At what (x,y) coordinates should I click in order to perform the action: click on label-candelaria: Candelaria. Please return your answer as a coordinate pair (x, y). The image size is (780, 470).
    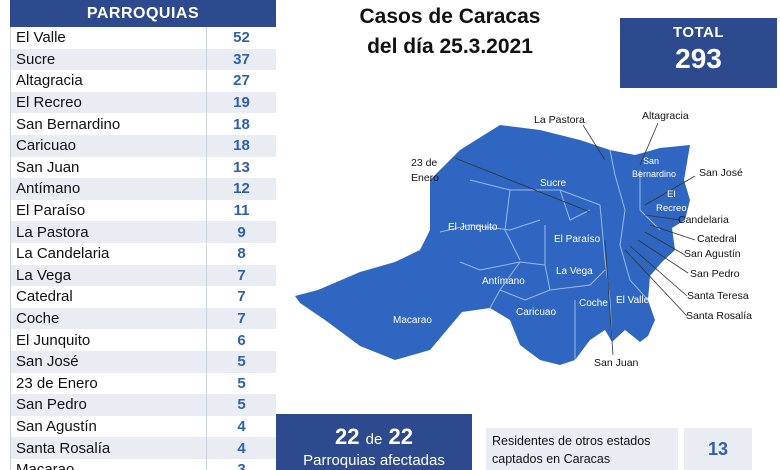
    Looking at the image, I should click on (703, 220).